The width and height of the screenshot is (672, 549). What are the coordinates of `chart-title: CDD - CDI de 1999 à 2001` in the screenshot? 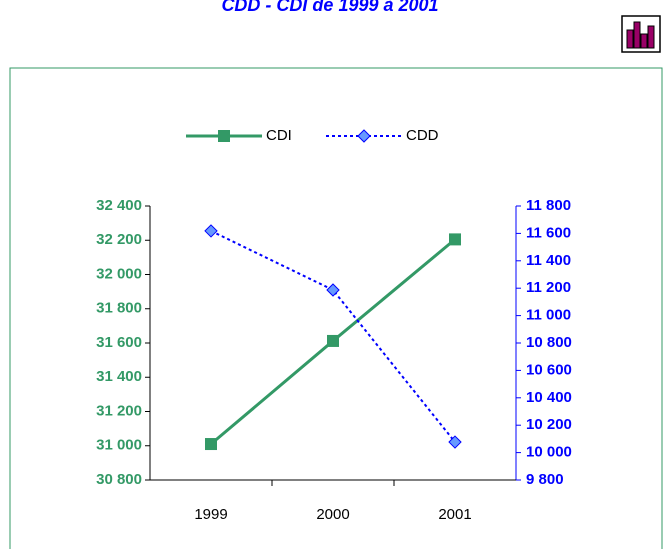 It's located at (329, 7).